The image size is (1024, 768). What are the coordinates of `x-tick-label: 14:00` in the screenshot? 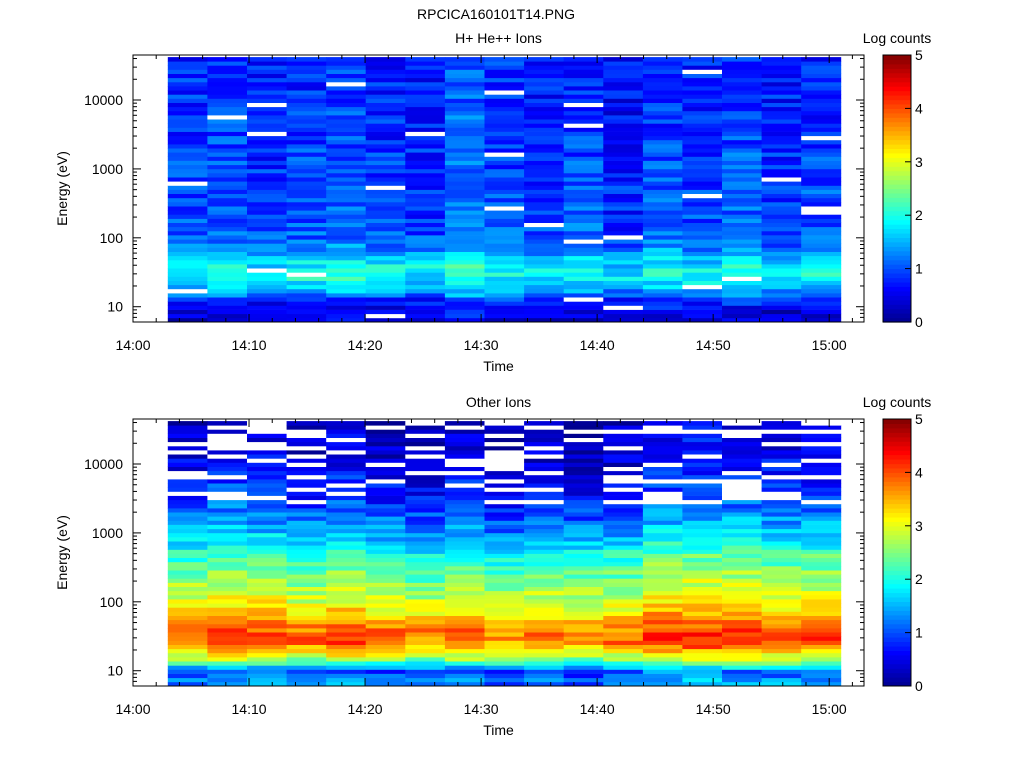 It's located at (132, 709).